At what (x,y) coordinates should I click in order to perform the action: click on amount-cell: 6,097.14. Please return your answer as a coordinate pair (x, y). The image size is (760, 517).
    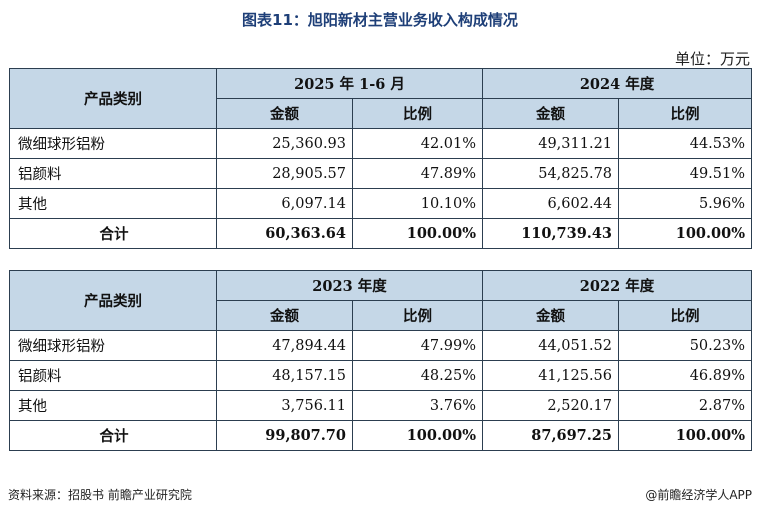
    Looking at the image, I should click on (284, 203).